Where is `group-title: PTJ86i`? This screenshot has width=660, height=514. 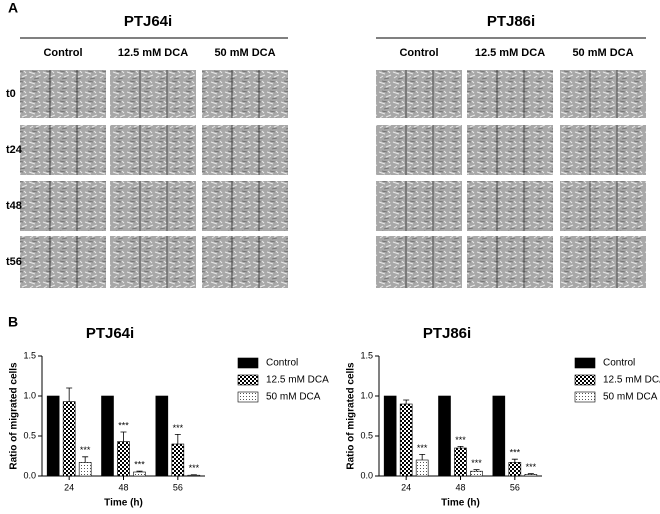 group-title: PTJ86i is located at coordinates (511, 21).